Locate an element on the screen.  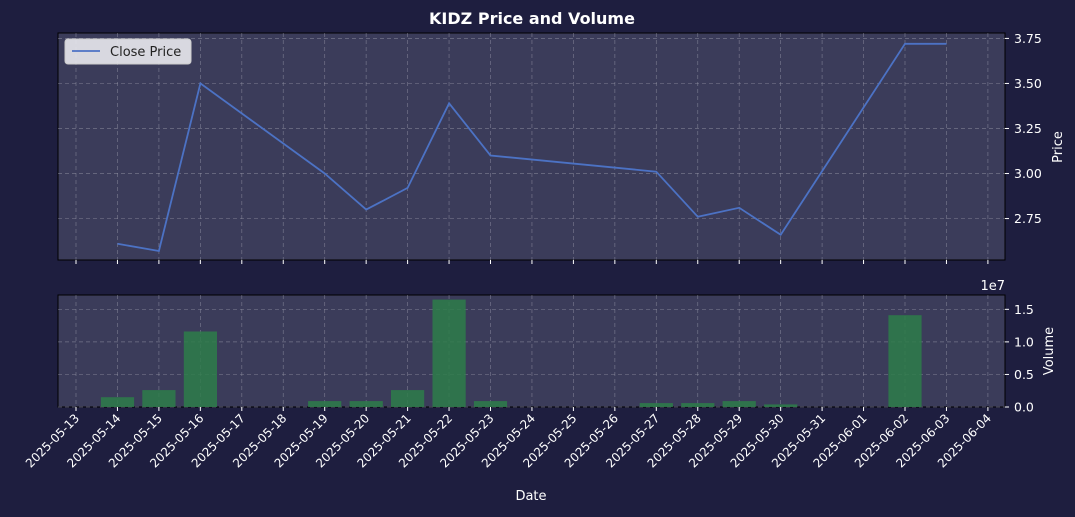
chart-title: KIDZ Price and Volume is located at coordinates (532, 18).